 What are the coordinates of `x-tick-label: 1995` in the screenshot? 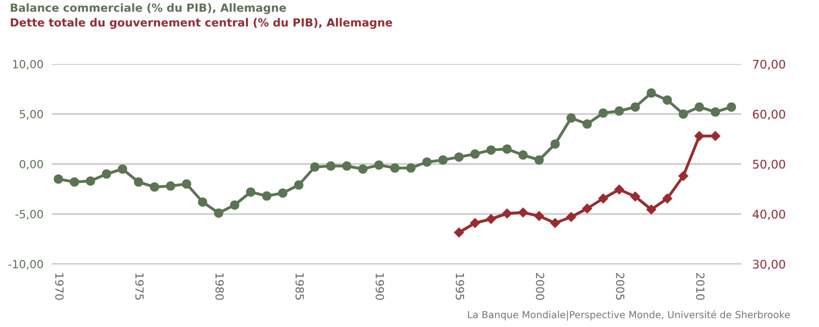 It's located at (460, 287).